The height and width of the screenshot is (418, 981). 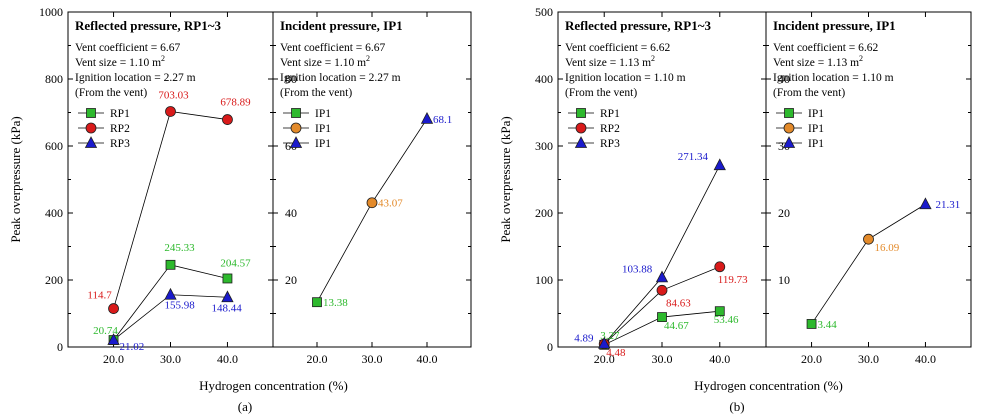 What do you see at coordinates (947, 205) in the screenshot?
I see `data-label: 21.31` at bounding box center [947, 205].